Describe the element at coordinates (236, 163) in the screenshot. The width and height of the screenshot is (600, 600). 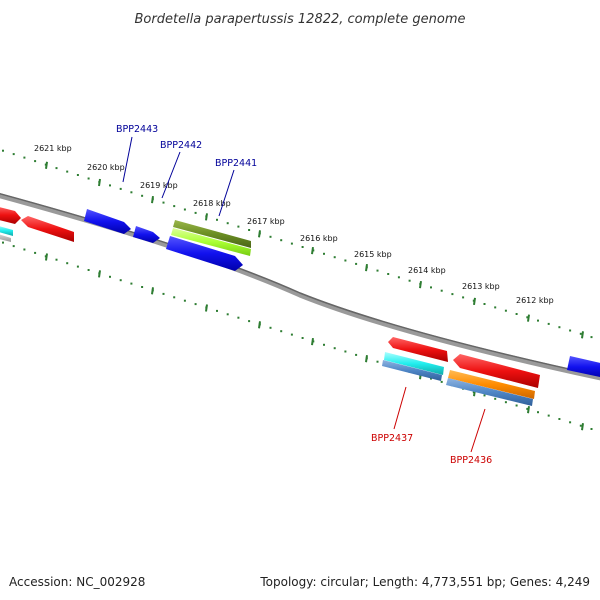
I see `gene-label-bpp2441: BPP2441` at that location.